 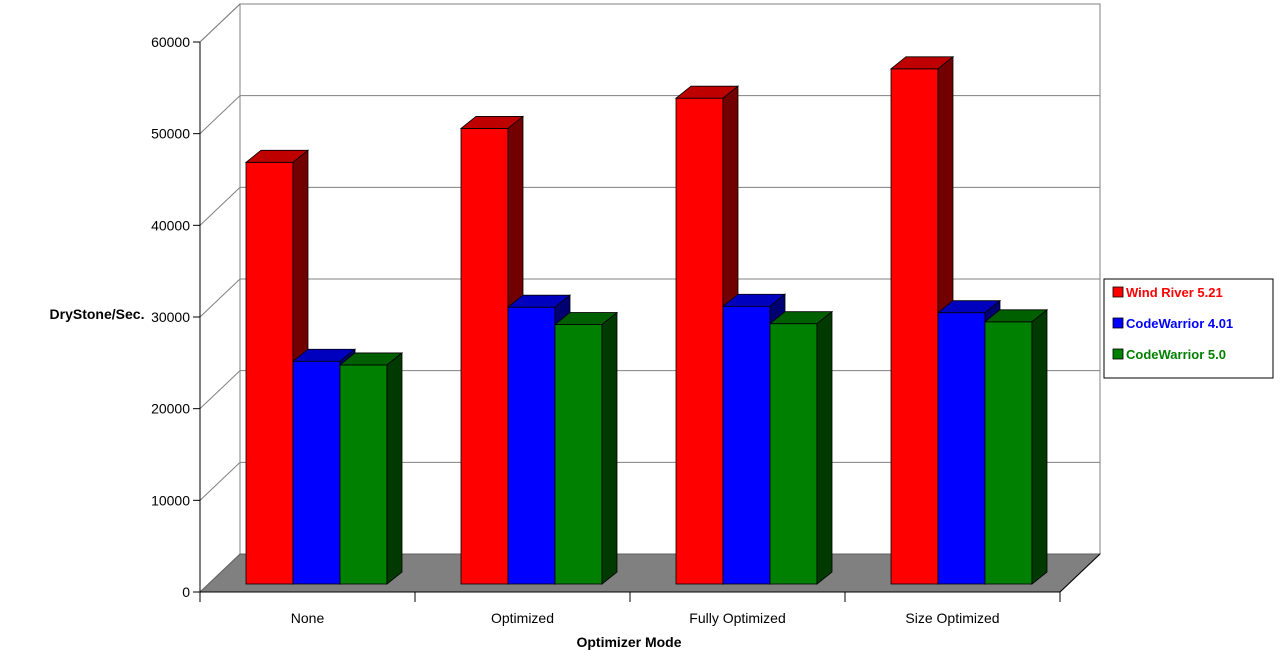 What do you see at coordinates (170, 134) in the screenshot?
I see `y-tick-label: 50000` at bounding box center [170, 134].